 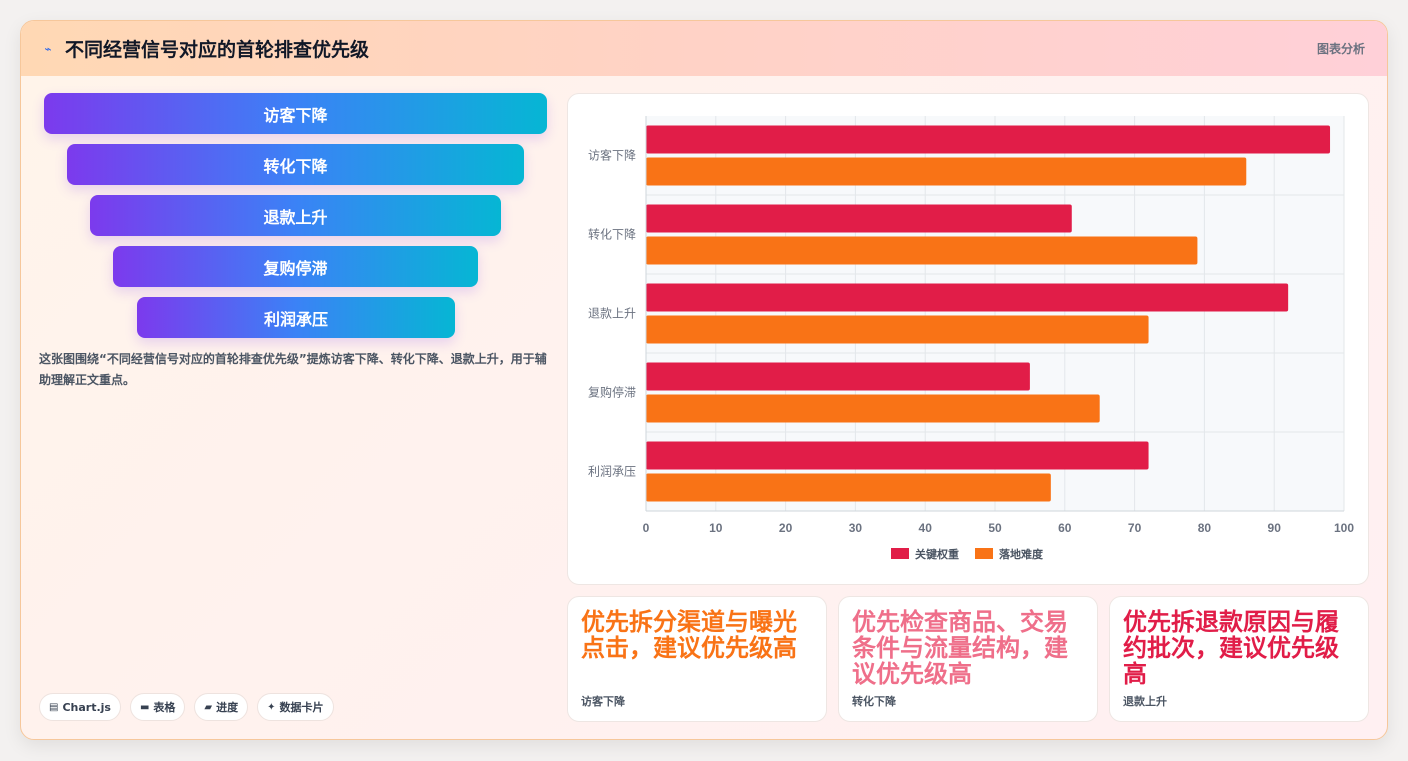 I want to click on ribbon-icon: ⌁, so click(x=48, y=48).